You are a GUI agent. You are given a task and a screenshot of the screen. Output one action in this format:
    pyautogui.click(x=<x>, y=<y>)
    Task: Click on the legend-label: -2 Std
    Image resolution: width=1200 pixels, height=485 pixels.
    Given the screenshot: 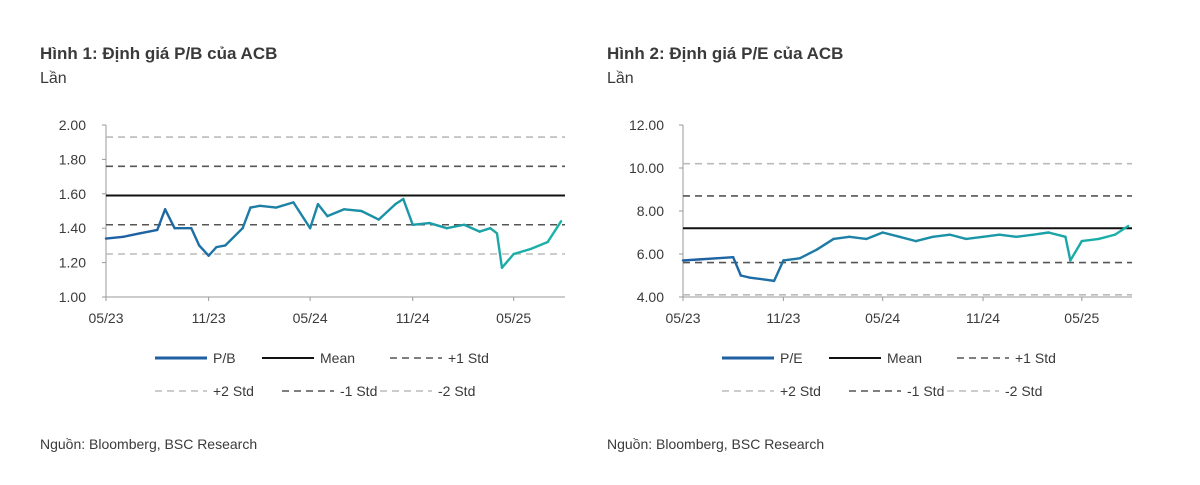 What is the action you would take?
    pyautogui.click(x=1023, y=391)
    